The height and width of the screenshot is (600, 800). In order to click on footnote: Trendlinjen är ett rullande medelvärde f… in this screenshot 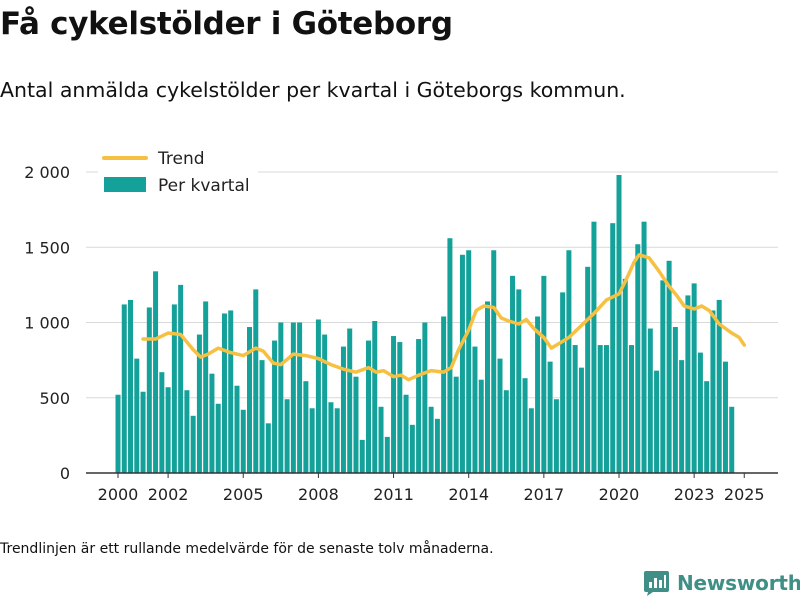, I will do `click(247, 549)`.